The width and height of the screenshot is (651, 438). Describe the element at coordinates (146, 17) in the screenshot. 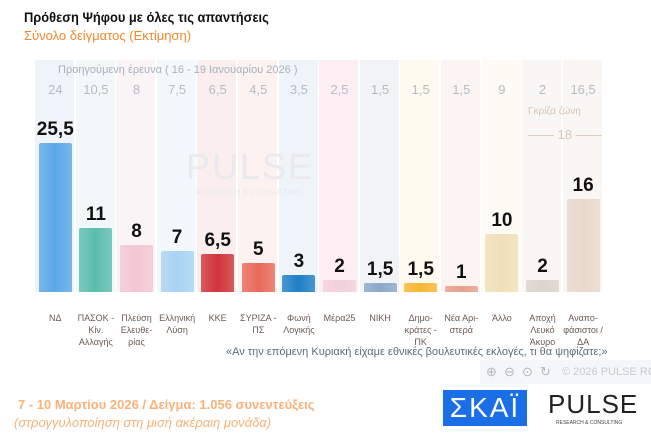

I see `chart-title: Πρόθεση Ψήφου με όλες τις απαντήσεις` at that location.